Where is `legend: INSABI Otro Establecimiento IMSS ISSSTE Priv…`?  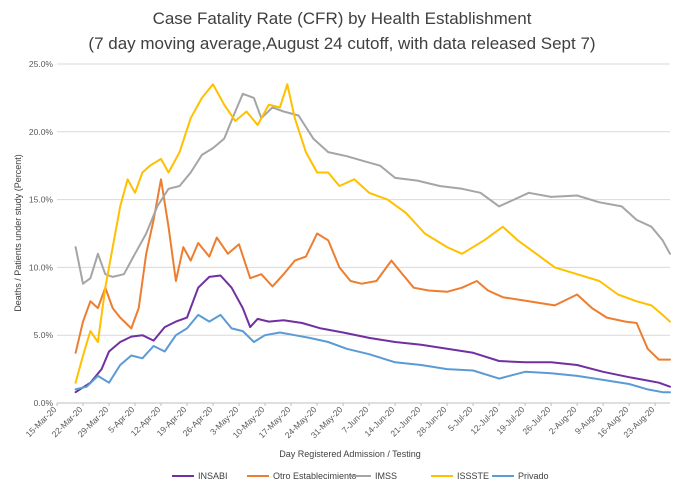
legend: INSABI Otro Establecimiento IMSS ISSSTE Priv… is located at coordinates (360, 476).